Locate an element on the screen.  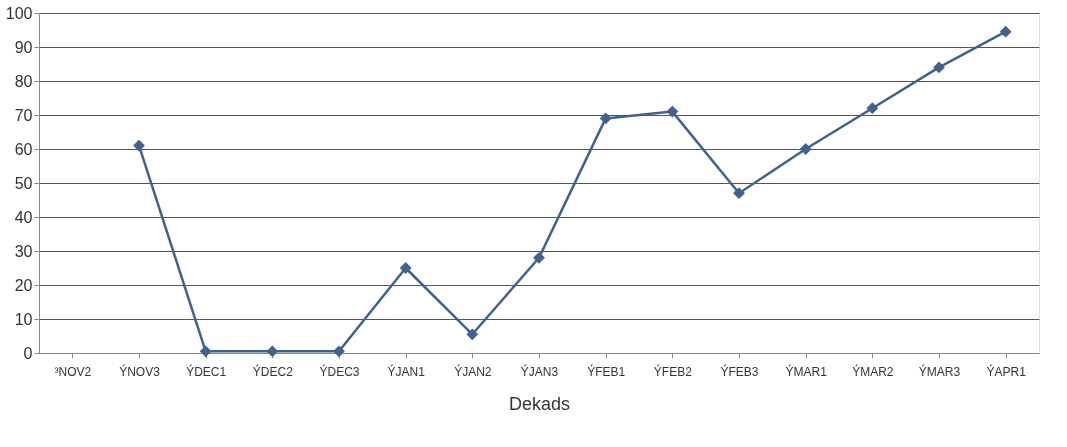
x-tick-label: ÝNOV3 is located at coordinates (140, 371).